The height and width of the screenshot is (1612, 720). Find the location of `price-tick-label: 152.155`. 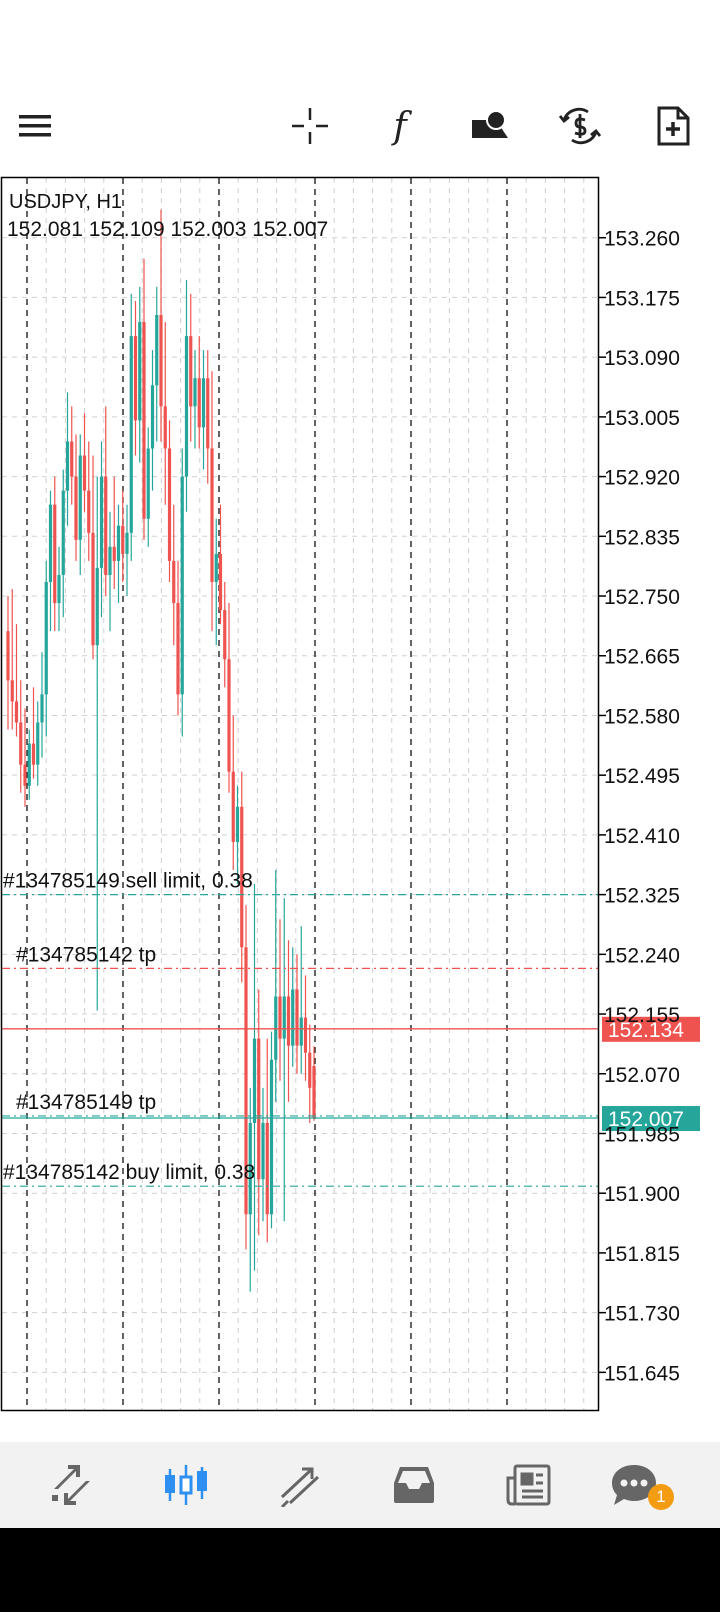

price-tick-label: 152.155 is located at coordinates (642, 1015).